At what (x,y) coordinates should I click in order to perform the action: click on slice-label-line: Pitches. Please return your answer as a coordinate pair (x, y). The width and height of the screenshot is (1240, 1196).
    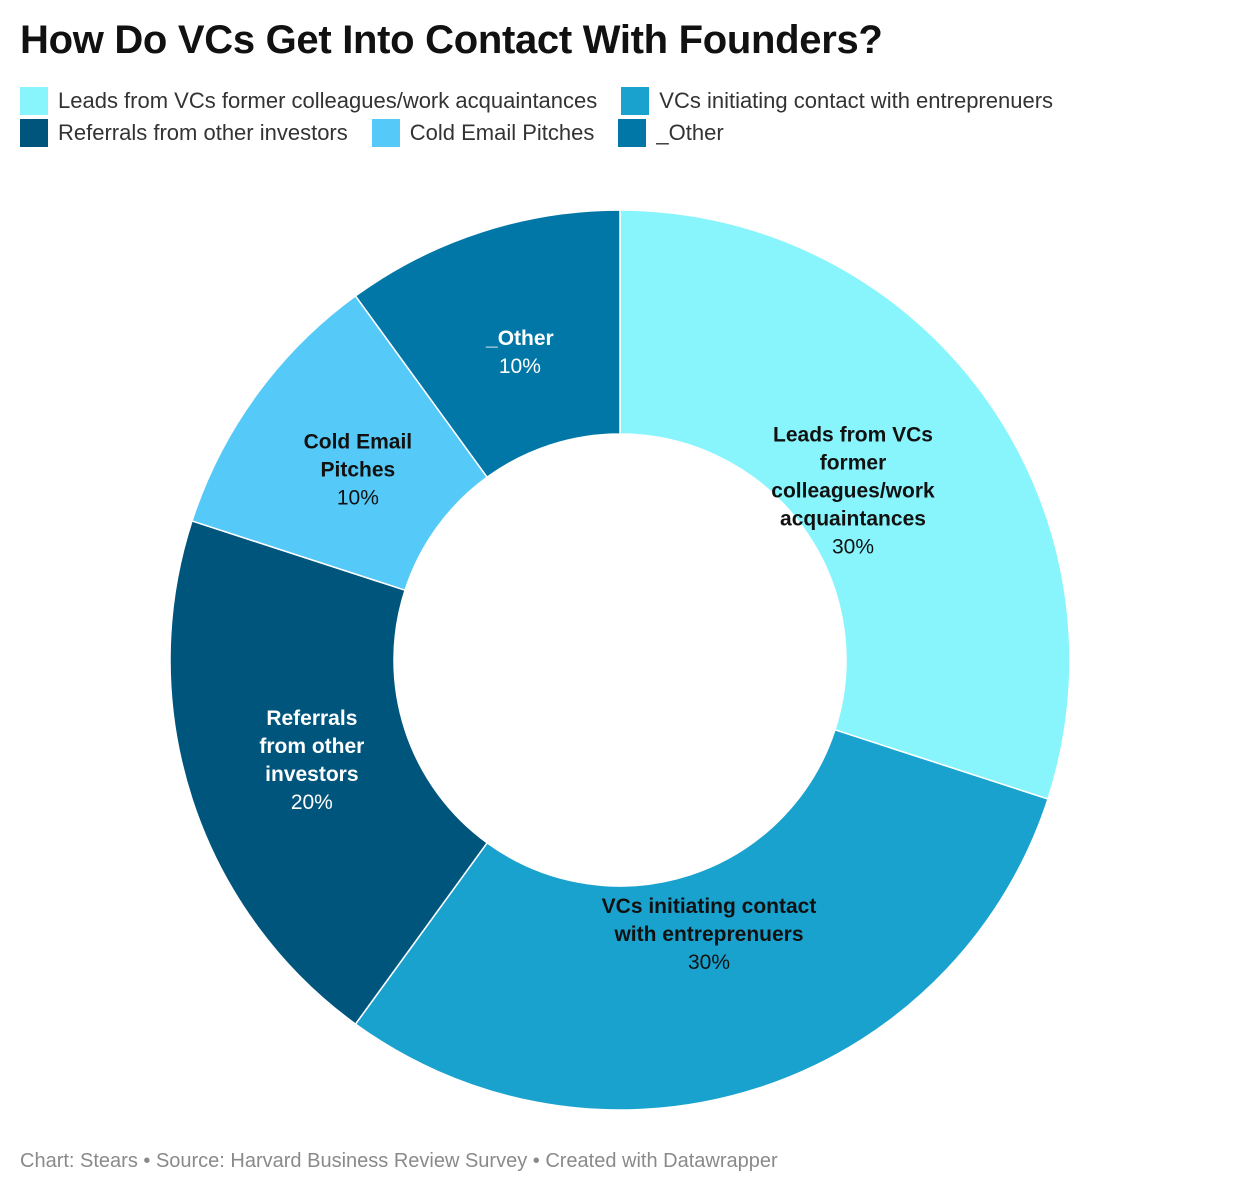
    Looking at the image, I should click on (358, 470).